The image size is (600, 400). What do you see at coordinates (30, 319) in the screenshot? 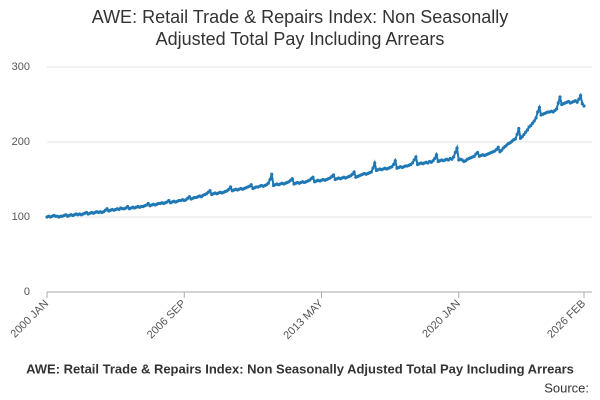
I see `x-tick-label: 2000 JAN` at bounding box center [30, 319].